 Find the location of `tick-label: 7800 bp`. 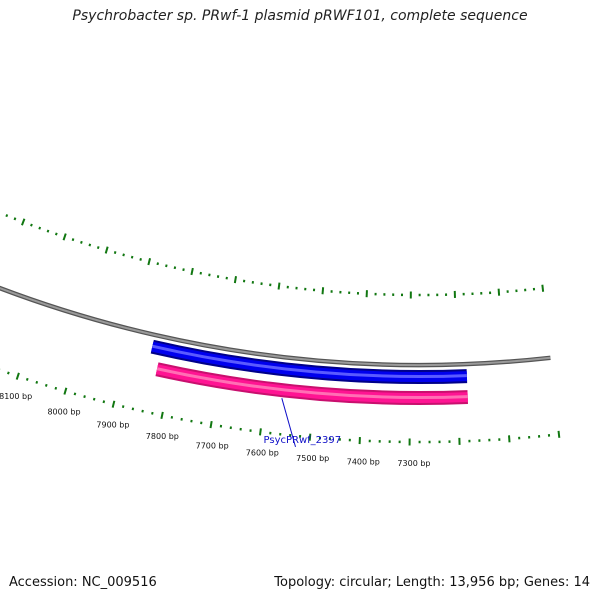

tick-label: 7800 bp is located at coordinates (162, 436).